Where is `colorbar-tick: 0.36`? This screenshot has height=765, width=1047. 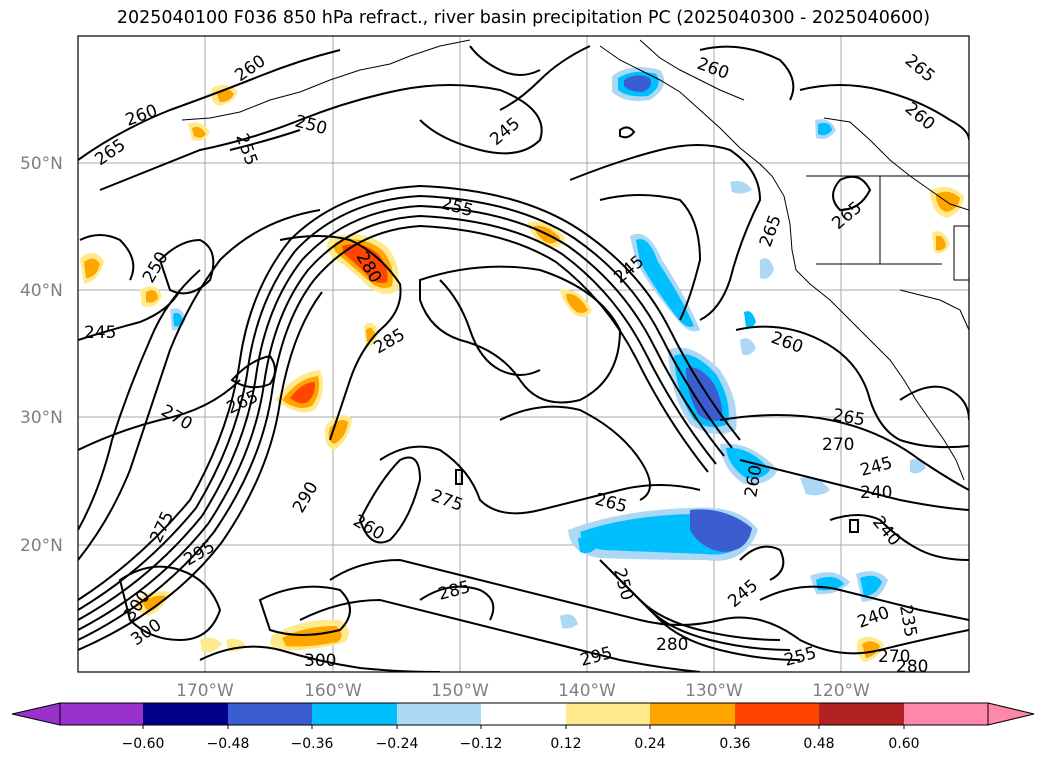 colorbar-tick: 0.36 is located at coordinates (734, 744).